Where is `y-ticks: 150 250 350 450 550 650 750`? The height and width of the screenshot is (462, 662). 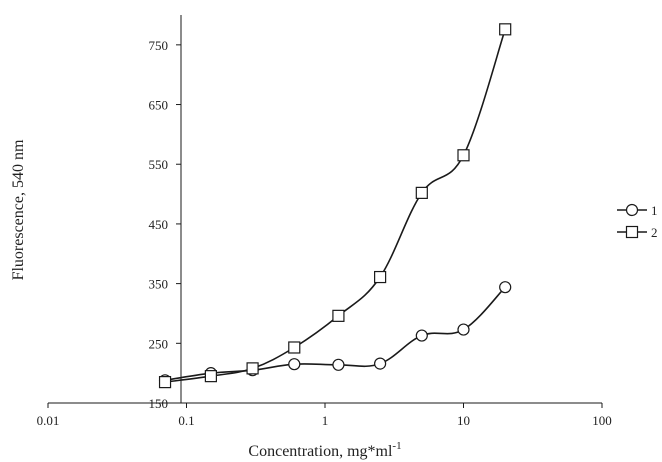
y-ticks: 150 250 350 450 550 650 750 is located at coordinates (165, 224).